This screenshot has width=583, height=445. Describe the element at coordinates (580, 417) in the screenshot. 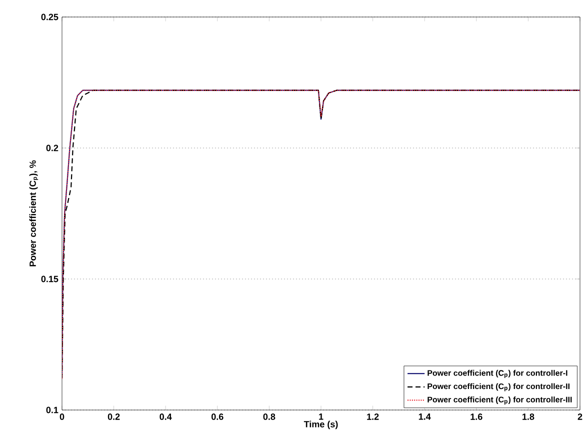

I see `x-tick-label: 2` at that location.